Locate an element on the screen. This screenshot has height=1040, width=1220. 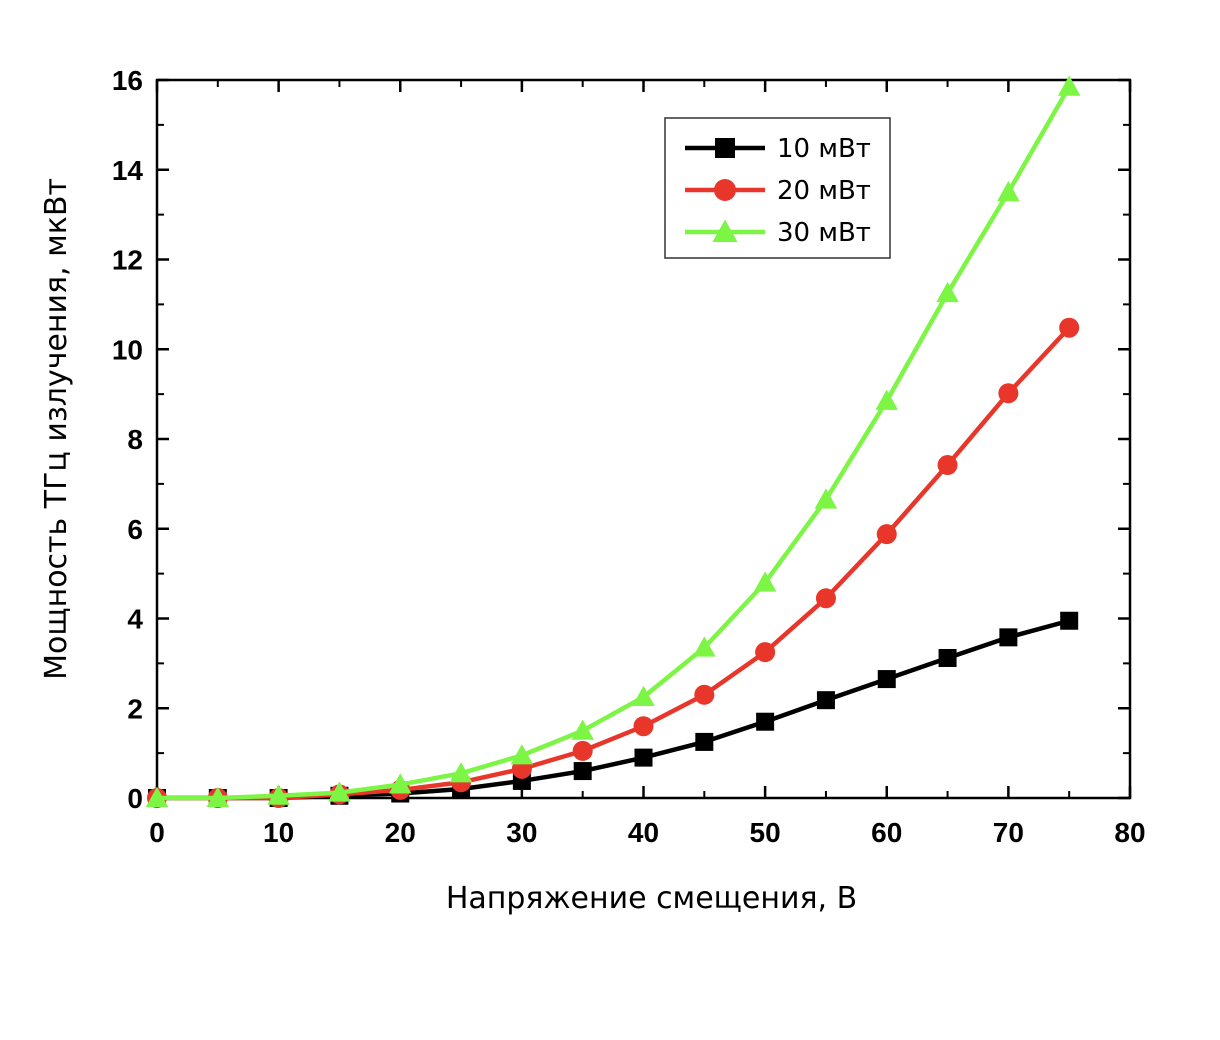
legend-item: 30 мВт is located at coordinates (778, 233).